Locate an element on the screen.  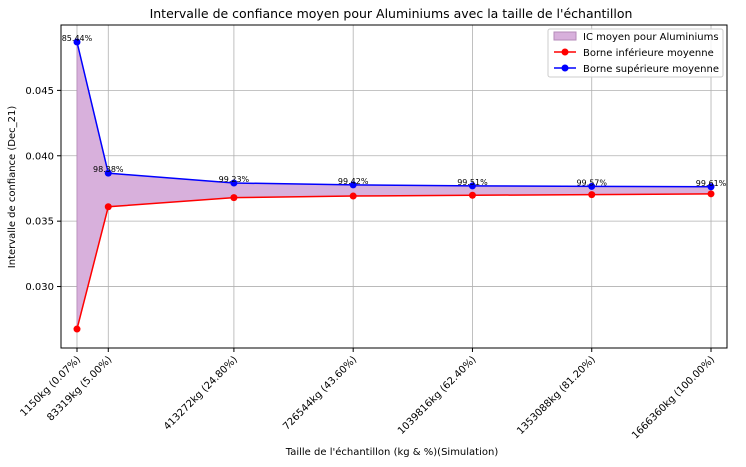
percent-annotation: 99.51% is located at coordinates (472, 182).